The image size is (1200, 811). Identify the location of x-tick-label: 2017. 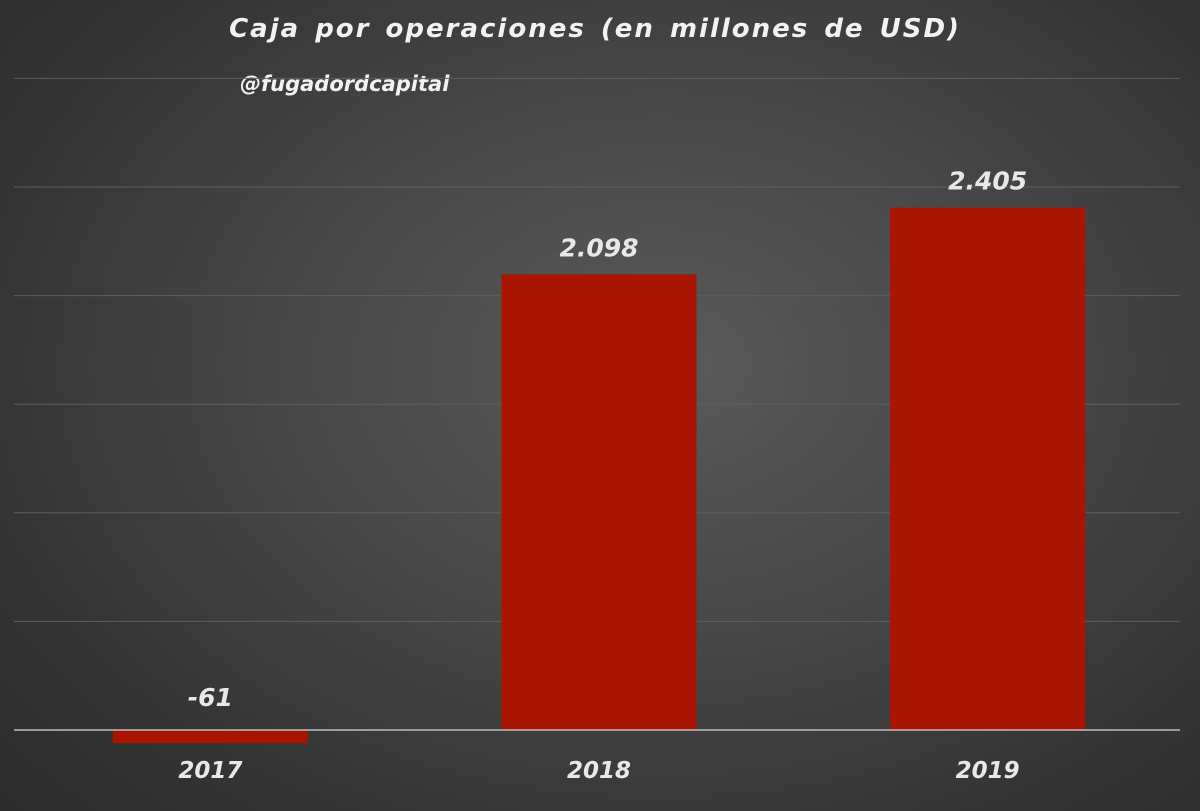
(210, 771).